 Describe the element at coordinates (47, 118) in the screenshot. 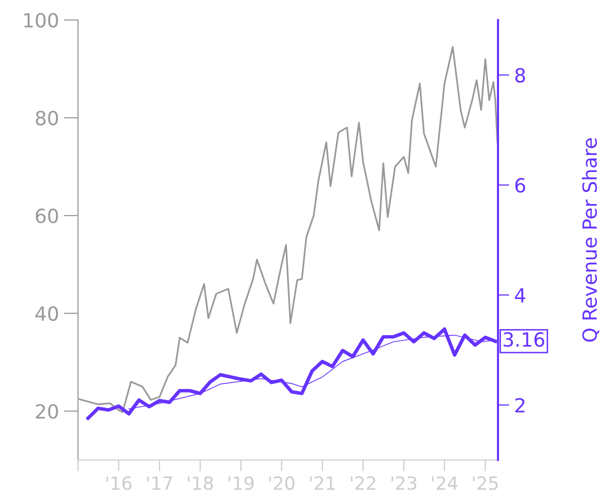

I see `y-tick-label: 80` at that location.